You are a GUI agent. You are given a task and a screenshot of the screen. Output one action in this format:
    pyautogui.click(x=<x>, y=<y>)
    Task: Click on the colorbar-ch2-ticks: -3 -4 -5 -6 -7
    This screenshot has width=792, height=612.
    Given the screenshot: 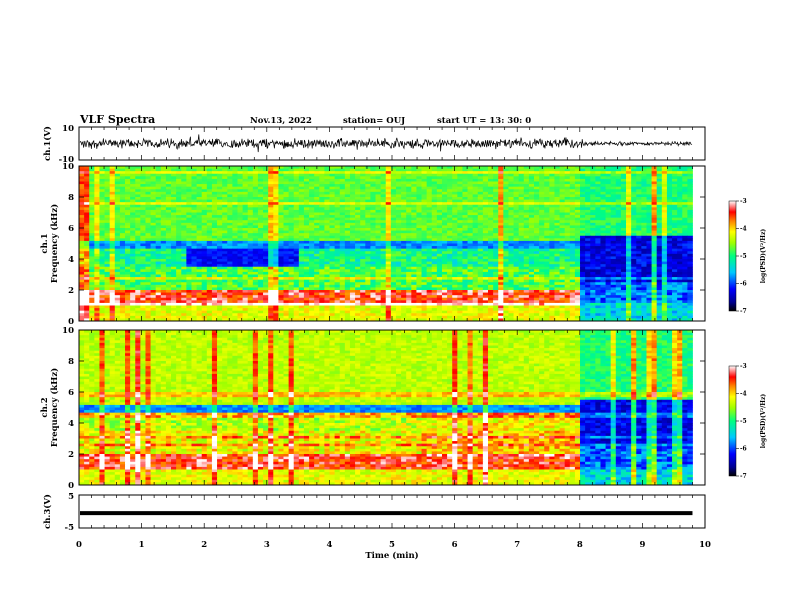 What is the action you would take?
    pyautogui.click(x=741, y=421)
    